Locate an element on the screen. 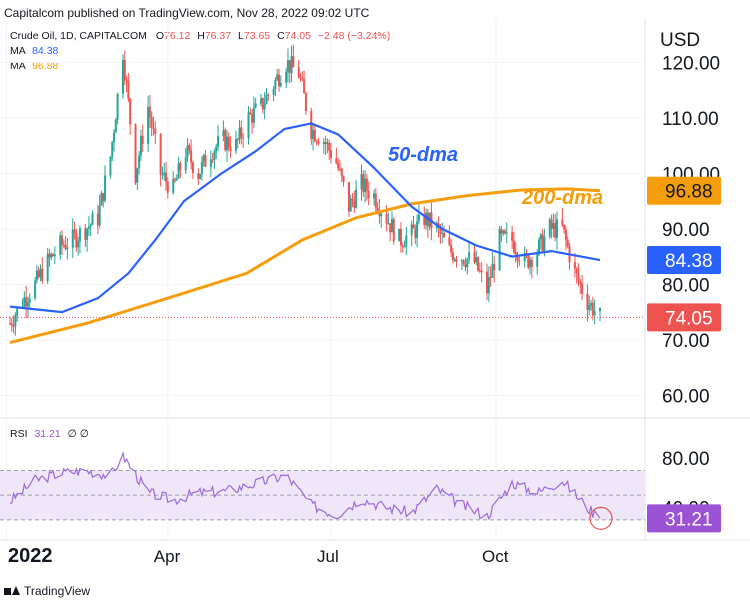 The width and height of the screenshot is (750, 608). rsi-value: 31.21 is located at coordinates (47, 434).